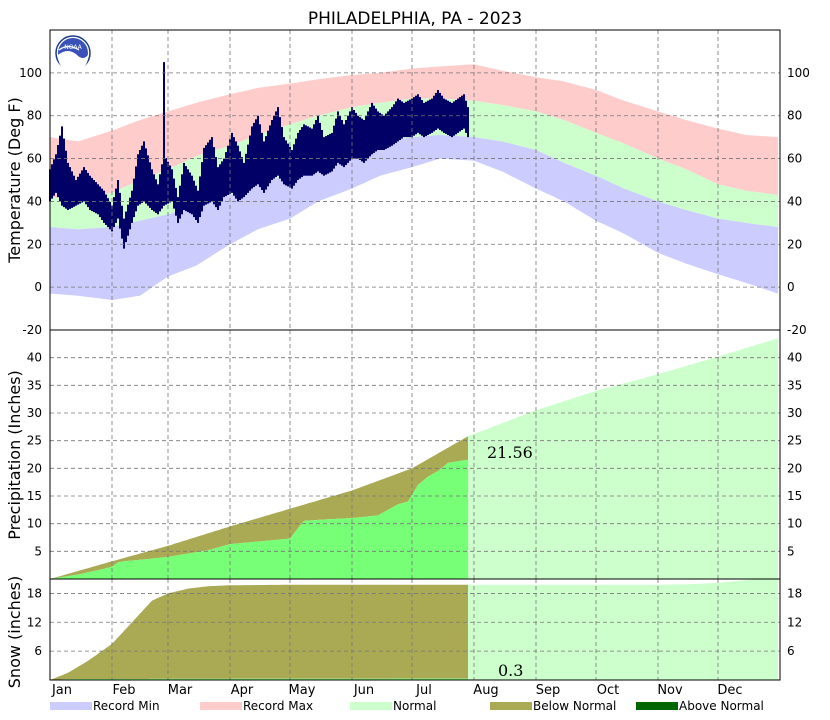  What do you see at coordinates (34, 413) in the screenshot?
I see `precipitation-tick-left: 30` at bounding box center [34, 413].